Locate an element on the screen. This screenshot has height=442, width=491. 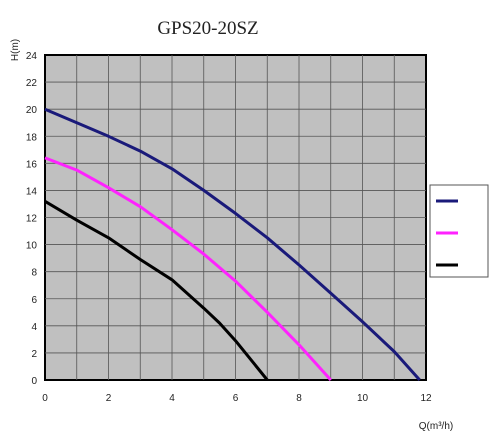
x-tick-label: 6 is located at coordinates (236, 398).